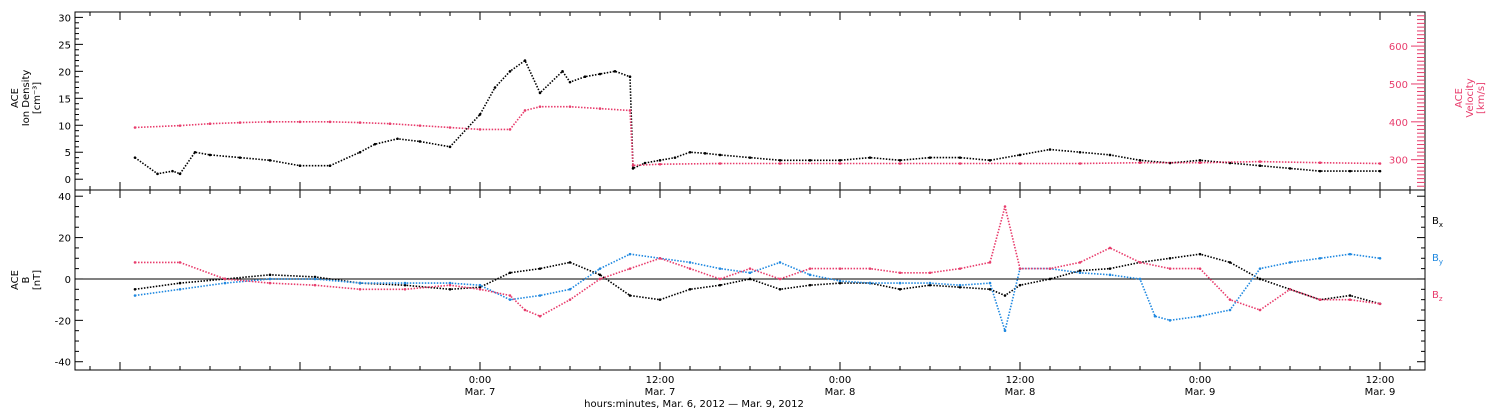 This screenshot has width=1500, height=410. I want to click on velocity-tick-label: 500, so click(1398, 85).